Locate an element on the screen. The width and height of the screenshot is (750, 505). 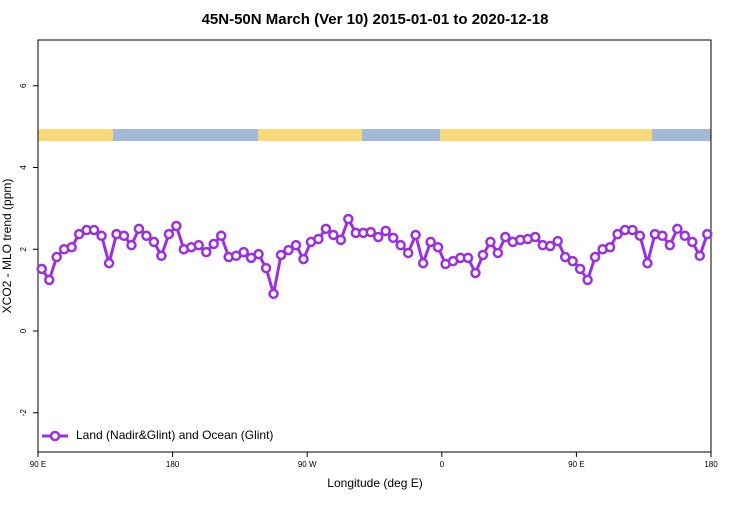
land-mask is located at coordinates (374, 135).